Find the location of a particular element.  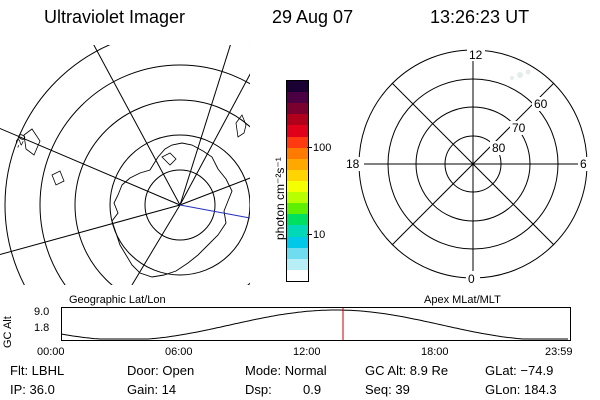

mlt-label-18: 18 is located at coordinates (353, 164).